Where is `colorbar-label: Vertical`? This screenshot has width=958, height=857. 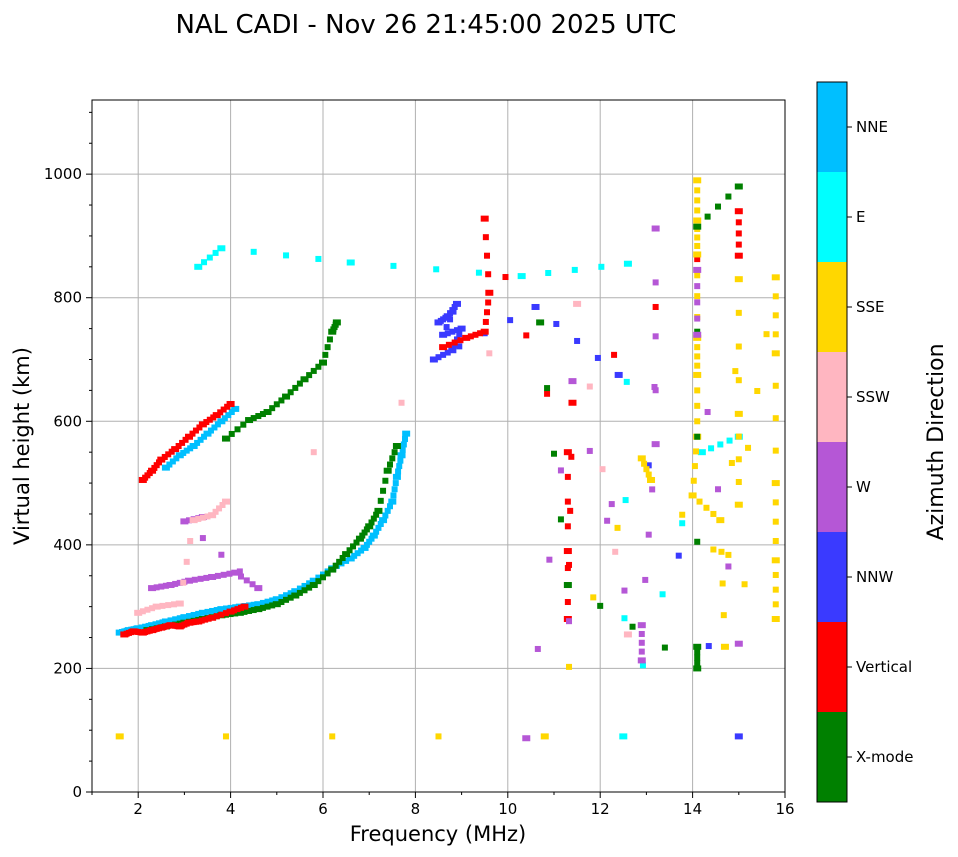 colorbar-label: Vertical is located at coordinates (884, 667).